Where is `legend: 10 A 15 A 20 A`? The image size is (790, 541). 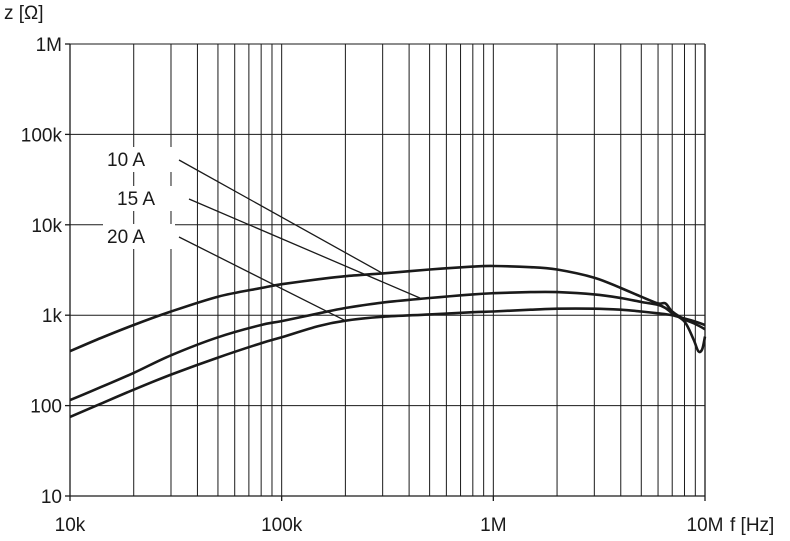
legend: 10 A 15 A 20 A is located at coordinates (262, 234).